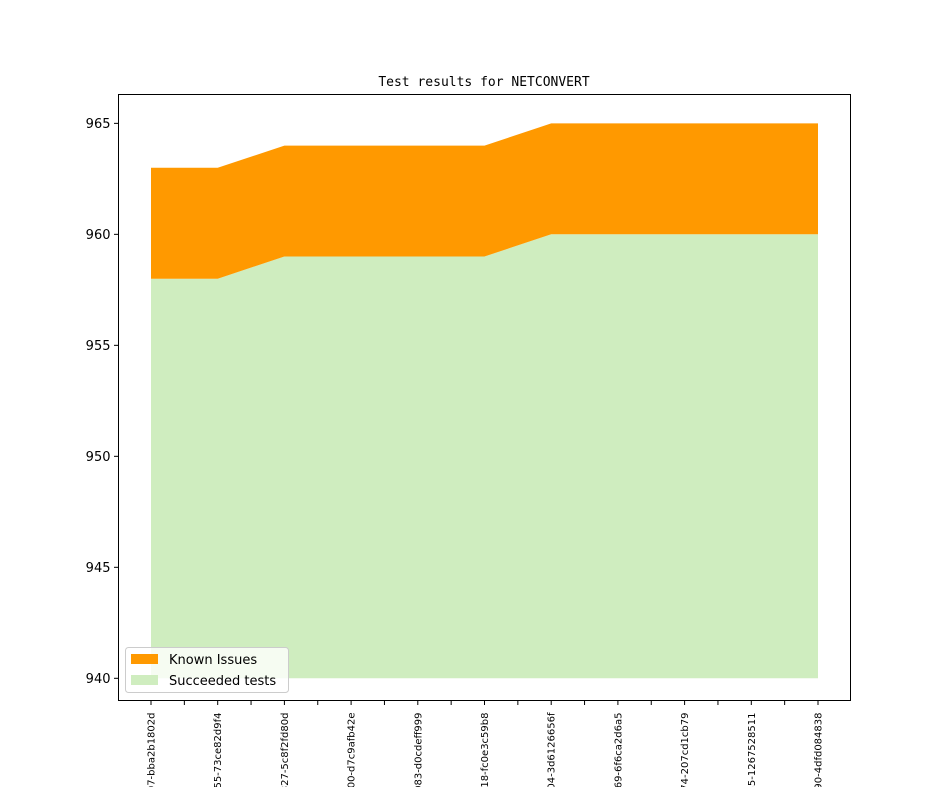  What do you see at coordinates (98, 346) in the screenshot?
I see `y-tick-label: 955` at bounding box center [98, 346].